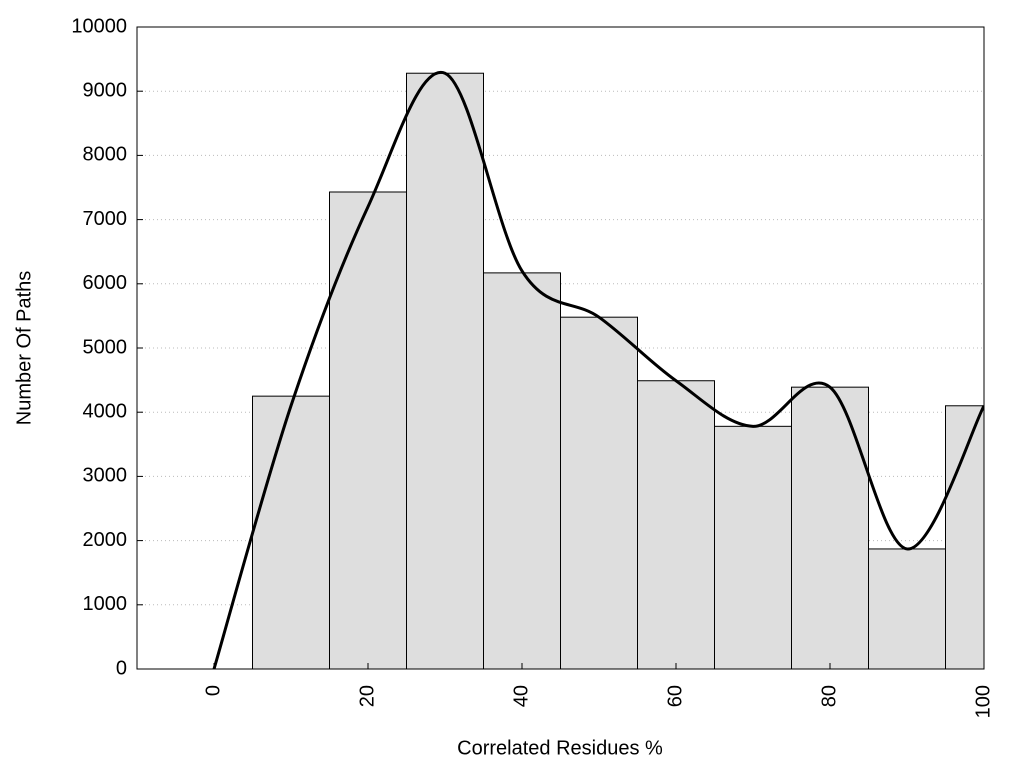  What do you see at coordinates (521, 696) in the screenshot?
I see `x-tick-label: 40` at bounding box center [521, 696].